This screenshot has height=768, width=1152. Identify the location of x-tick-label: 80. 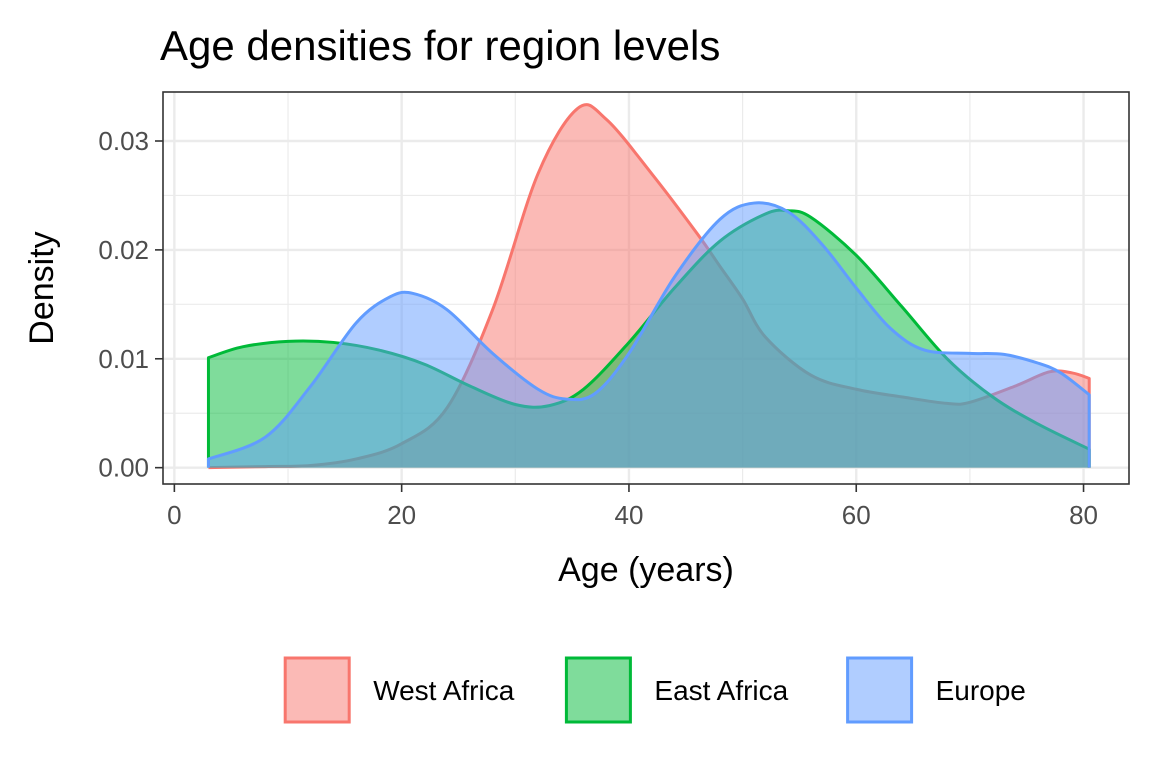
(1083, 515).